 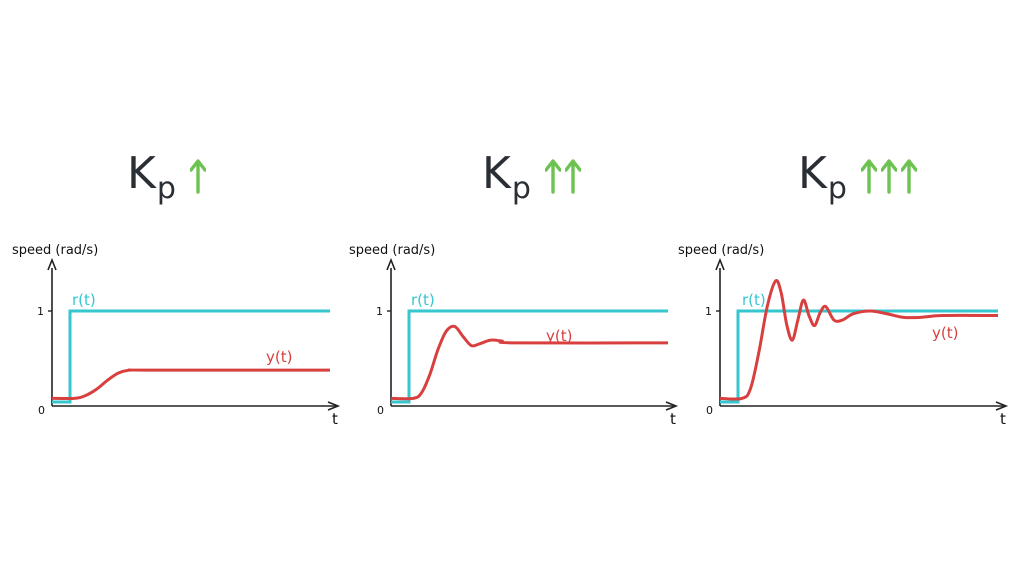 I want to click on panel-1-plot, so click(x=194, y=334).